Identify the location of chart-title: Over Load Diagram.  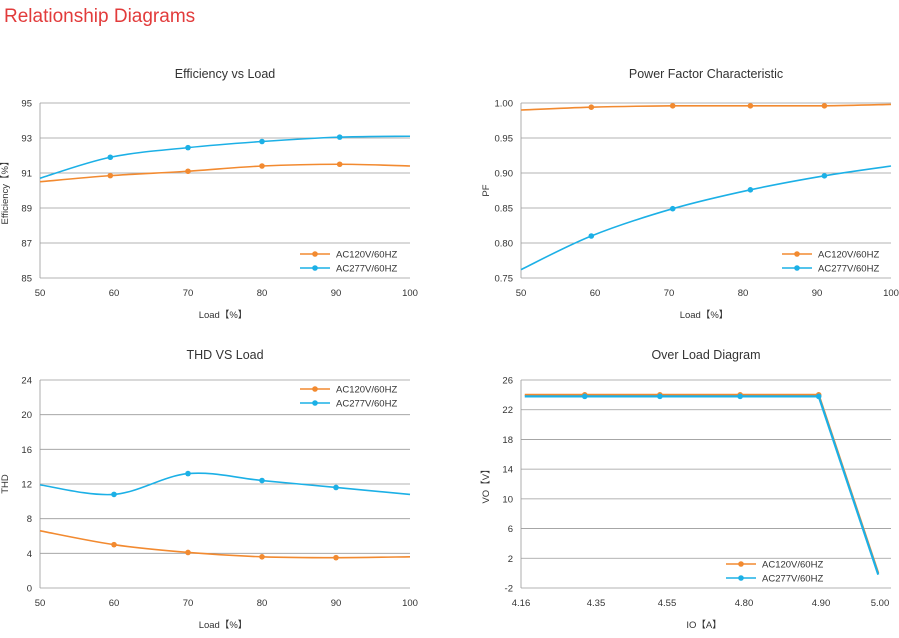
(705, 355).